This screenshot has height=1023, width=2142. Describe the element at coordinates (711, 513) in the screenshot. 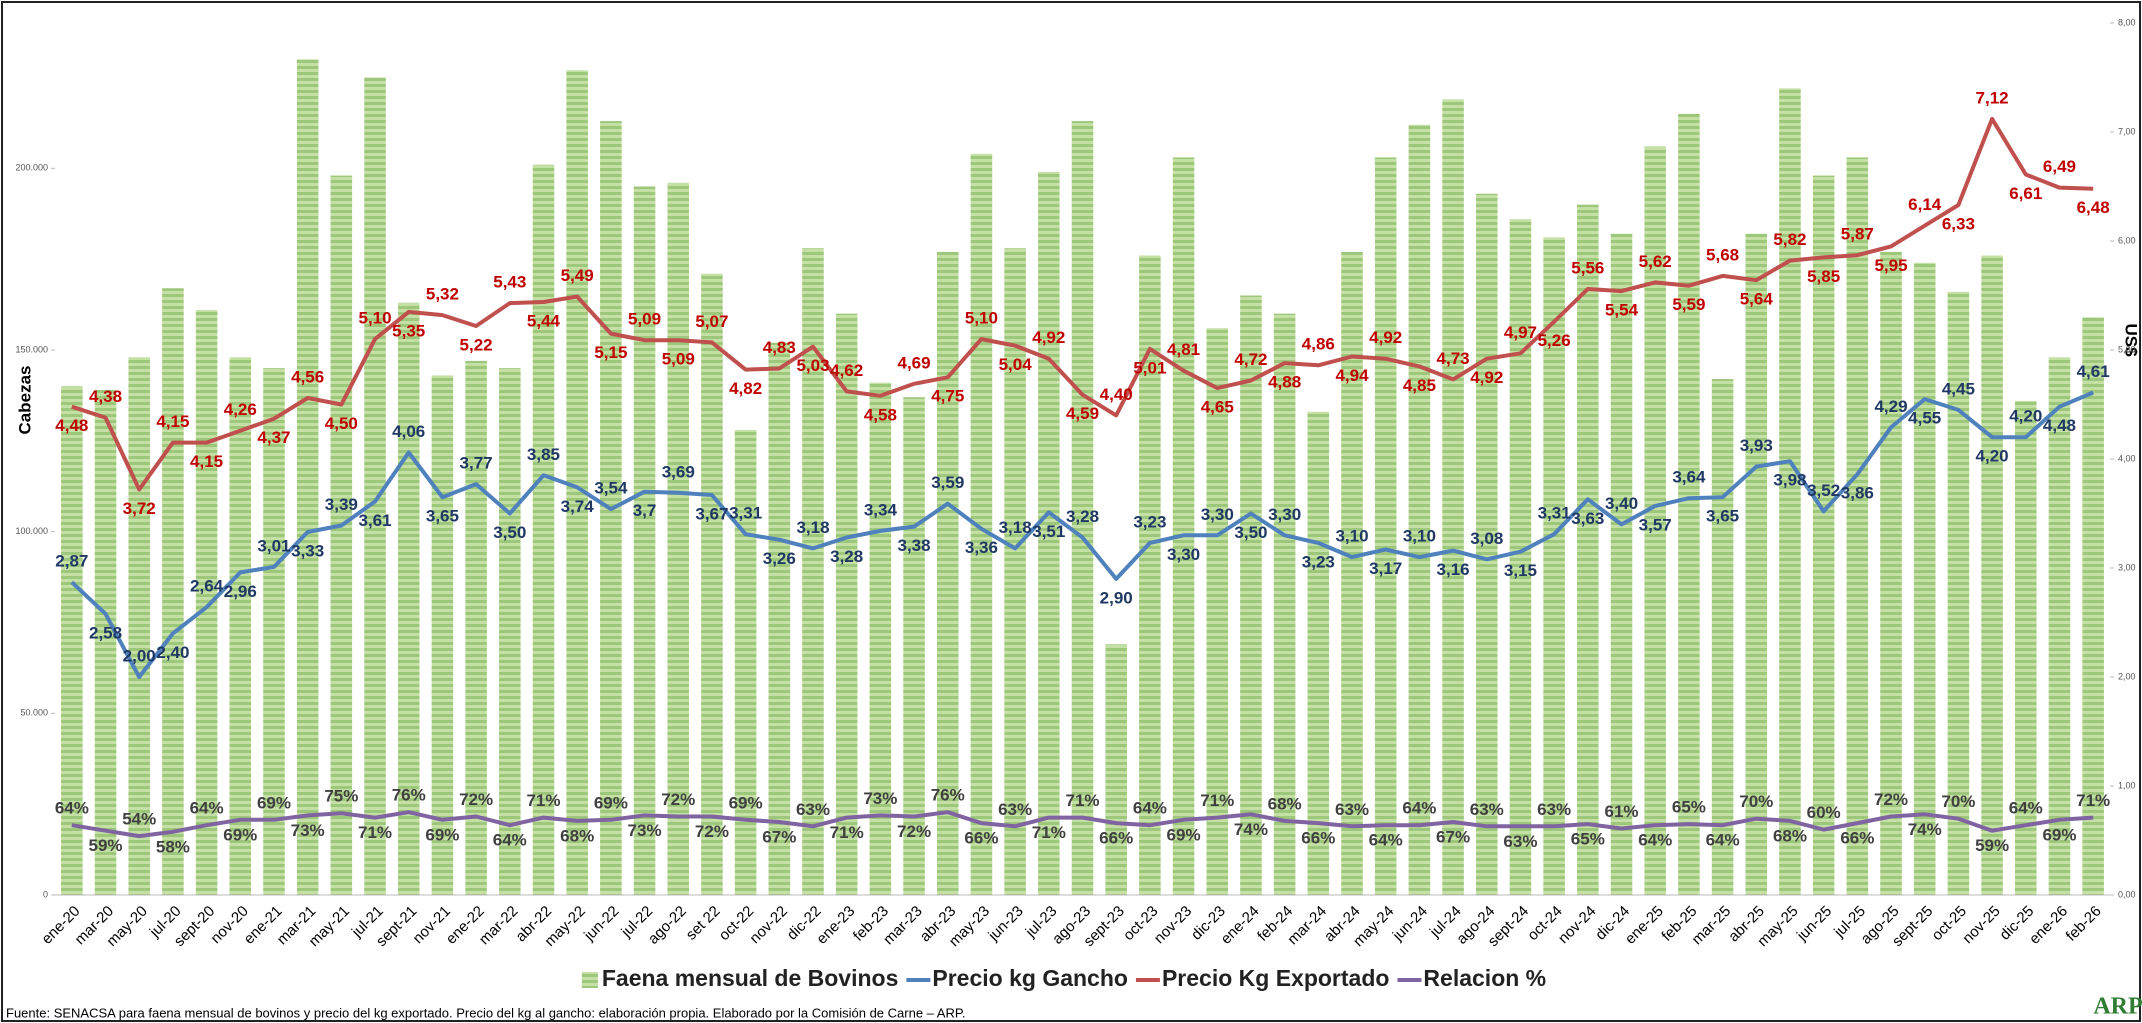

I see `data-label: 3,67` at that location.